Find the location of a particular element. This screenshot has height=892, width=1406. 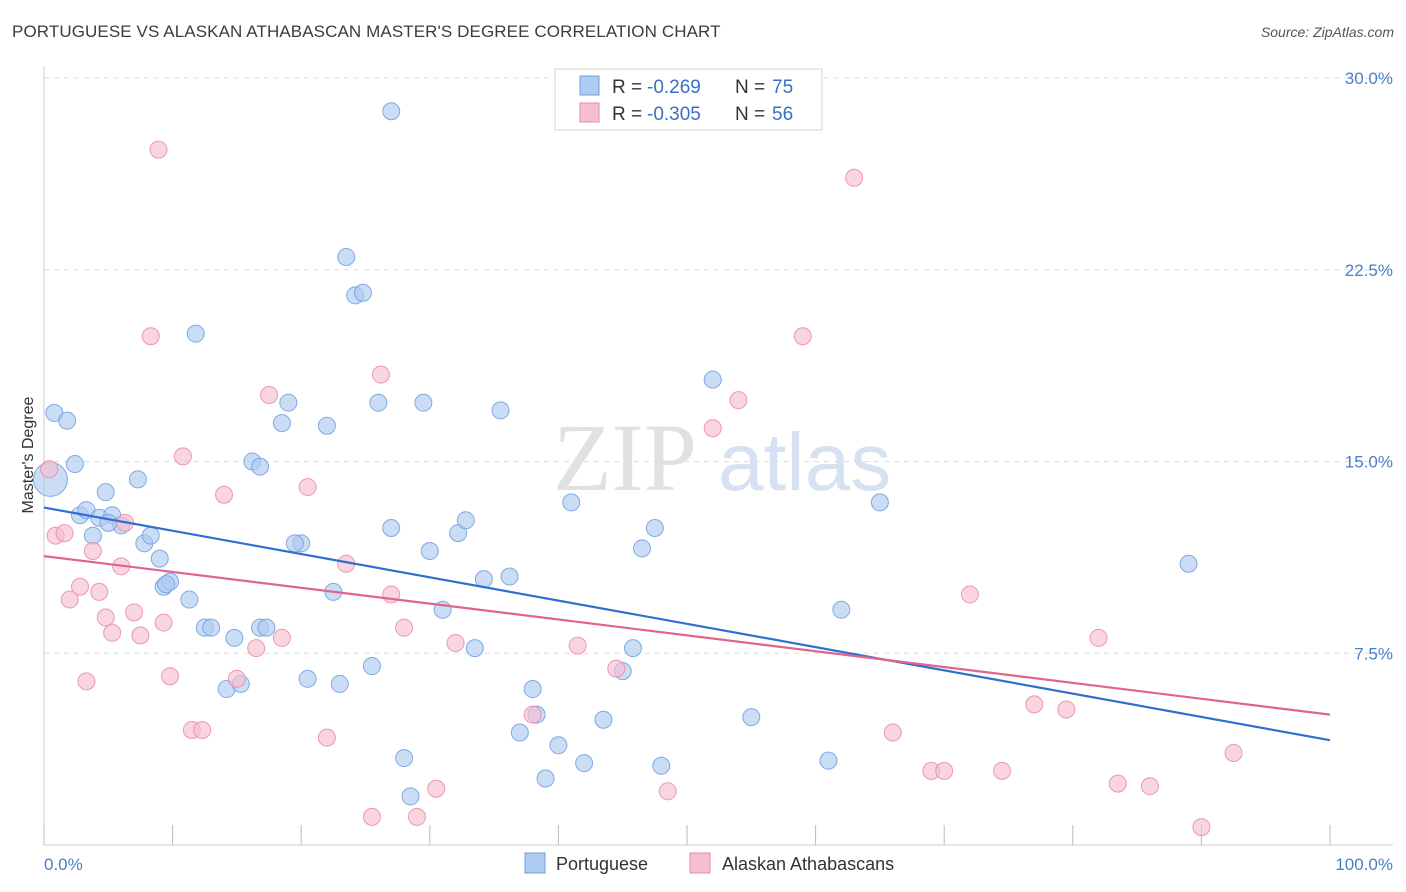

legend-swatch-portuguese is located at coordinates (589, 85).